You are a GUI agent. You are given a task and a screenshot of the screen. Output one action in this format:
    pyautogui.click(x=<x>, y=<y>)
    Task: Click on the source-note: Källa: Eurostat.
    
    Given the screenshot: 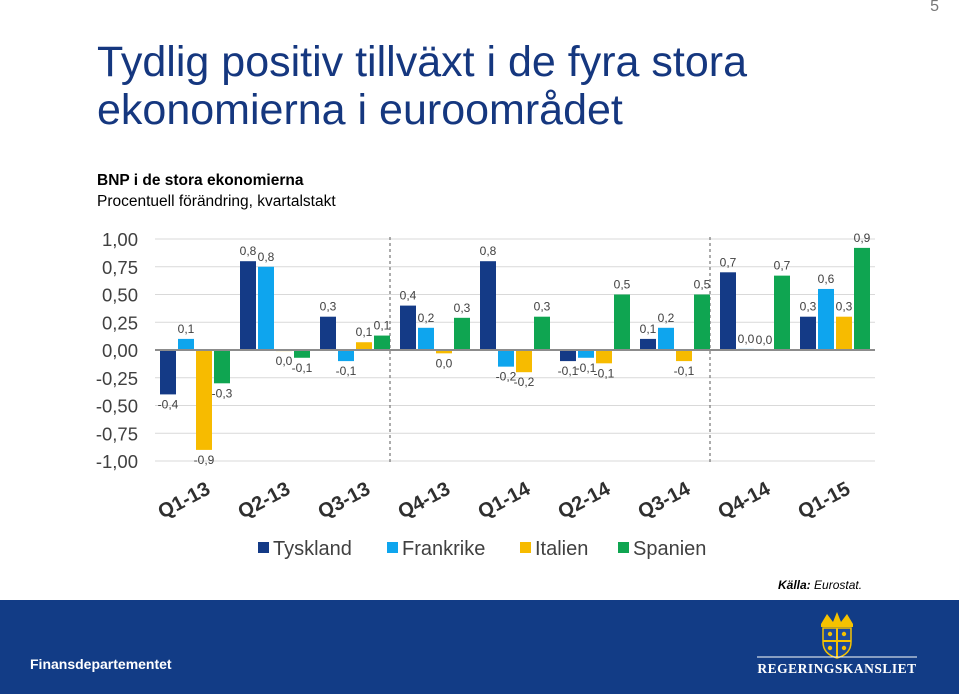 What is the action you would take?
    pyautogui.click(x=820, y=585)
    